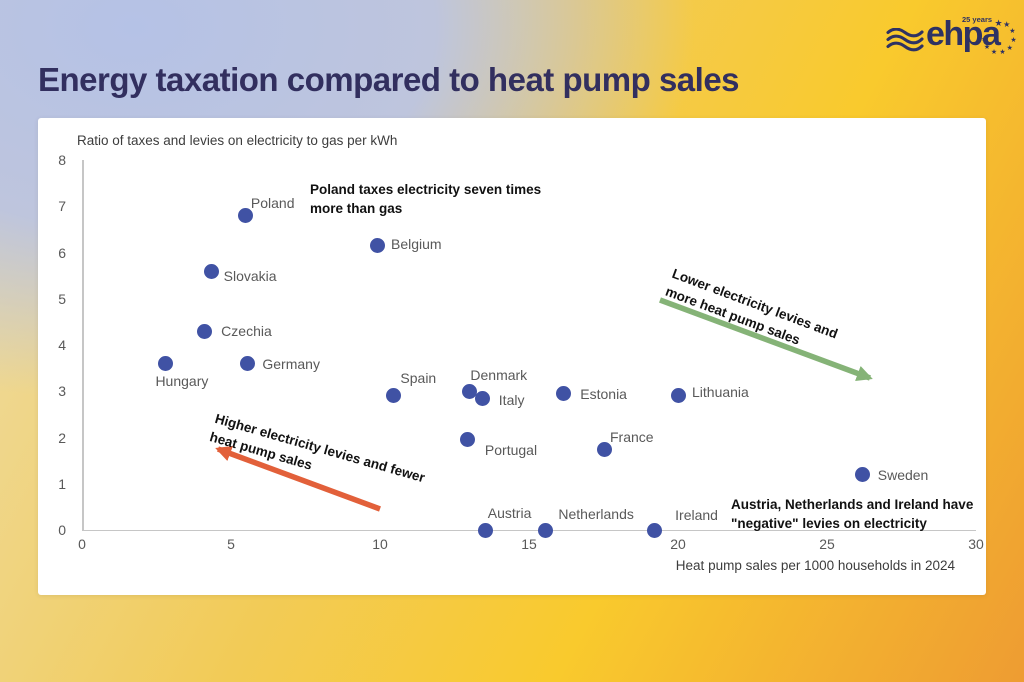 Image resolution: width=1024 pixels, height=682 pixels. What do you see at coordinates (468, 440) in the screenshot?
I see `data-point-portugal` at bounding box center [468, 440].